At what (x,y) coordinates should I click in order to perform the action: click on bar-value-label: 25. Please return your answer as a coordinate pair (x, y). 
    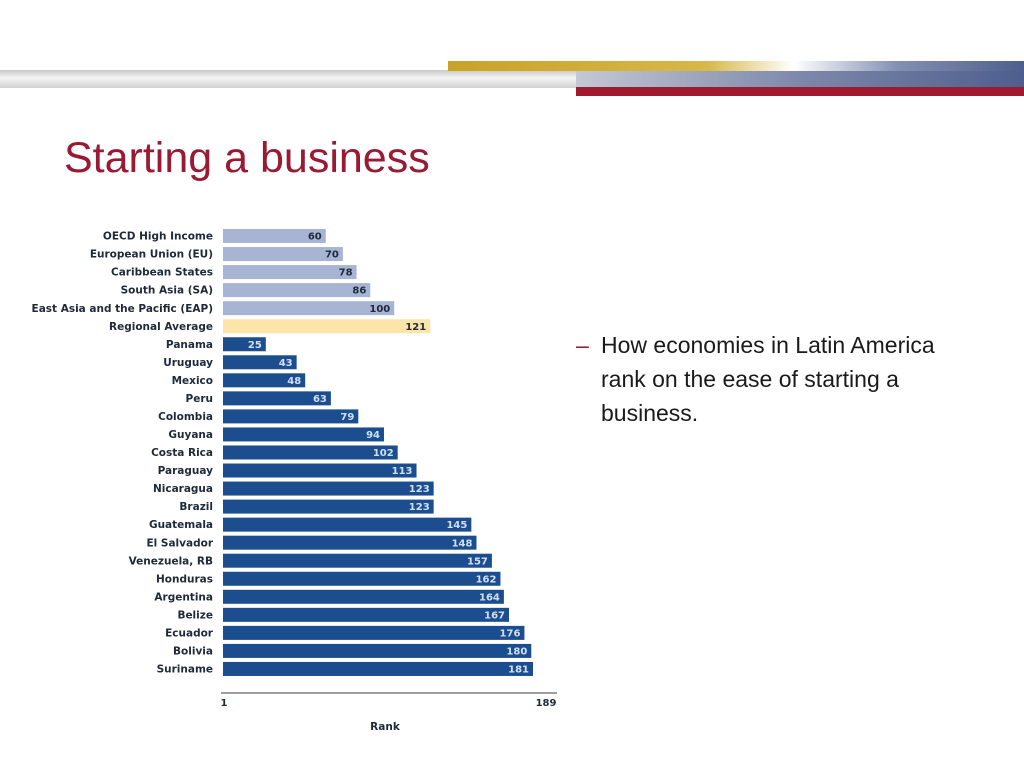
    Looking at the image, I should click on (255, 345).